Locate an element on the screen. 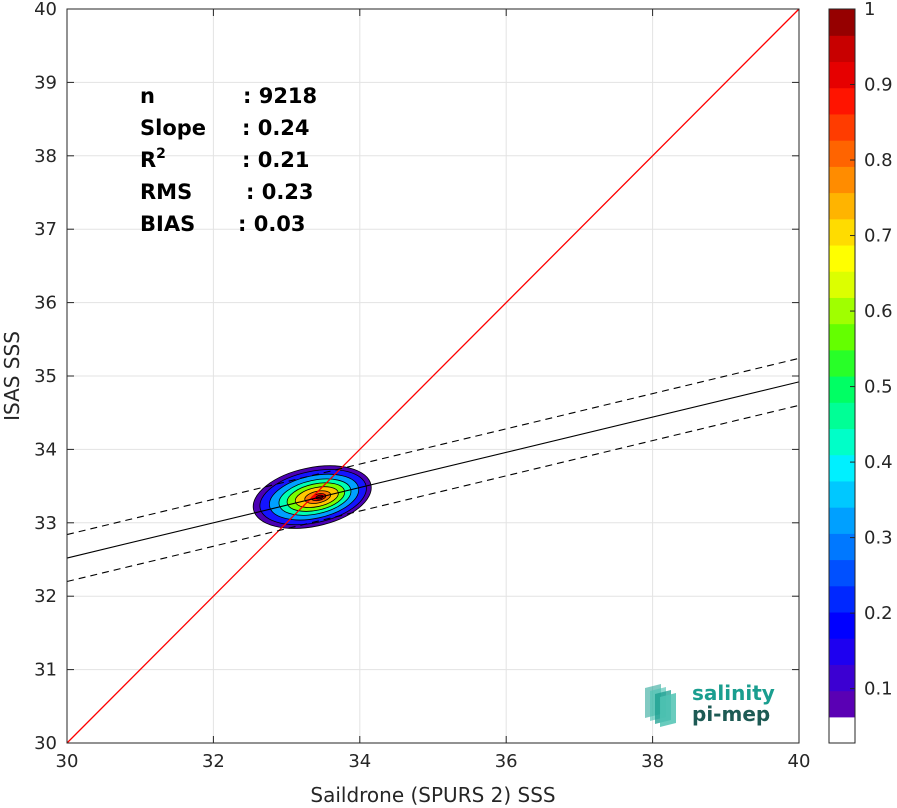 This screenshot has width=897, height=808. stat-label: Slope is located at coordinates (173, 128).